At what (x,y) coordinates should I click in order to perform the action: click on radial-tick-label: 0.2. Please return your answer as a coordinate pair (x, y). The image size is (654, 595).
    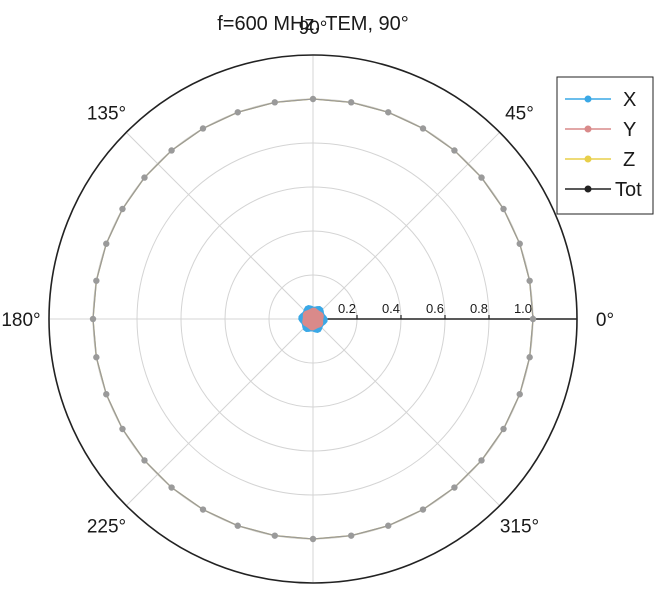
    Looking at the image, I should click on (347, 308).